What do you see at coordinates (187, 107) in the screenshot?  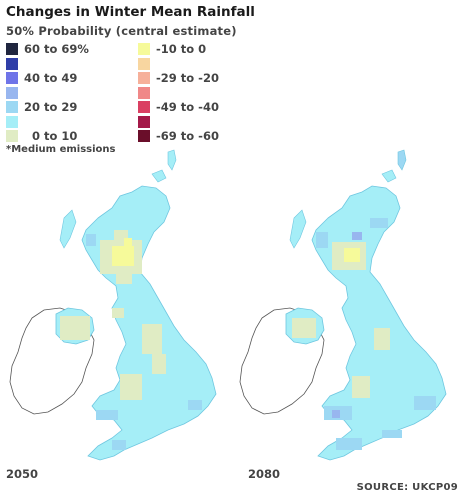 I see `legend-label: -49 to -40` at bounding box center [187, 107].